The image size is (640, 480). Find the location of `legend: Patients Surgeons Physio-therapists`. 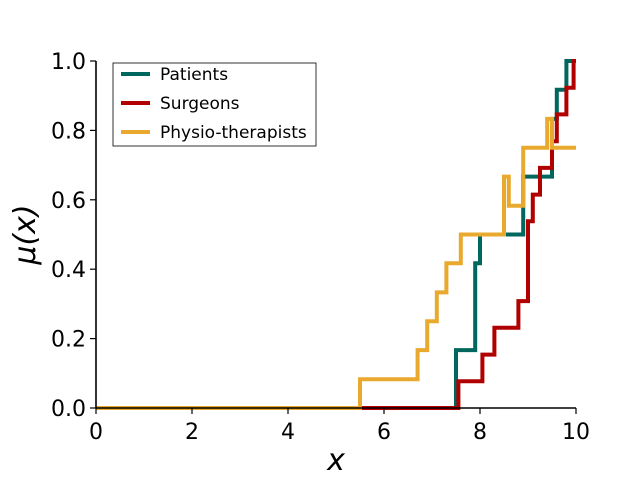

legend: Patients Surgeons Physio-therapists is located at coordinates (214, 104).